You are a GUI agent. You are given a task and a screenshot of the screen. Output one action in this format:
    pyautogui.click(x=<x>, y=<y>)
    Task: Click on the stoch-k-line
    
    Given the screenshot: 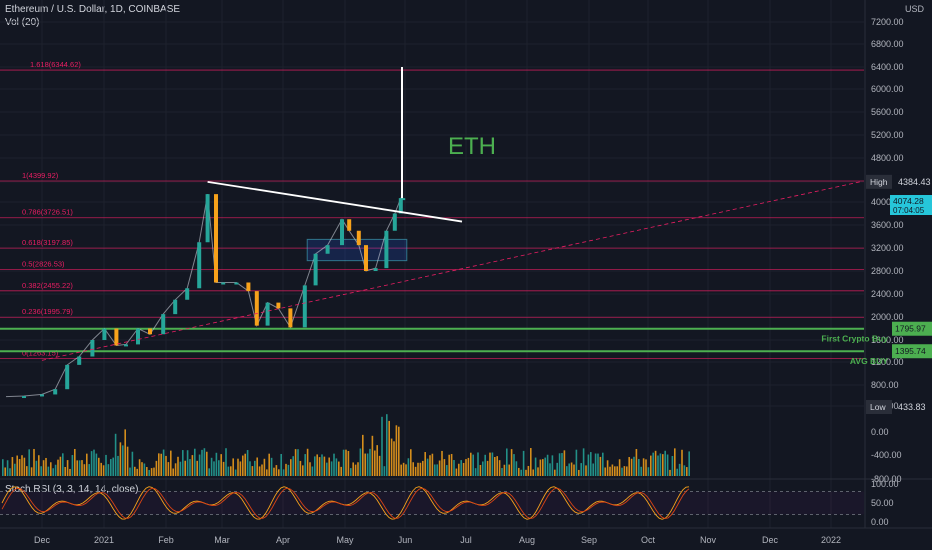 What is the action you would take?
    pyautogui.click(x=345, y=503)
    